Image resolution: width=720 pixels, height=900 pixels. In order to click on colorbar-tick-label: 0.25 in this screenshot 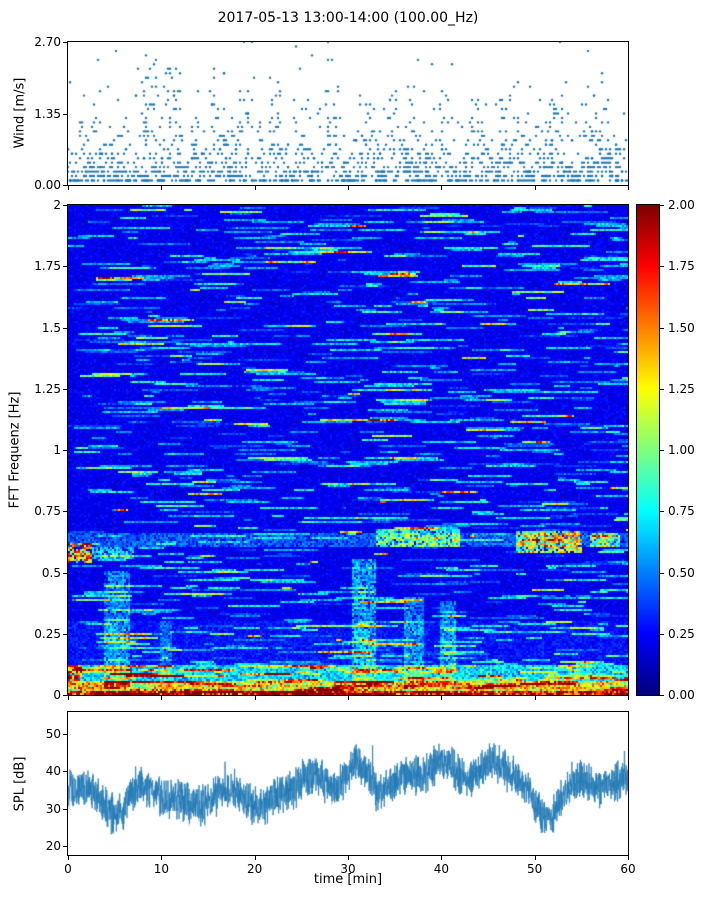, I will do `click(681, 633)`.